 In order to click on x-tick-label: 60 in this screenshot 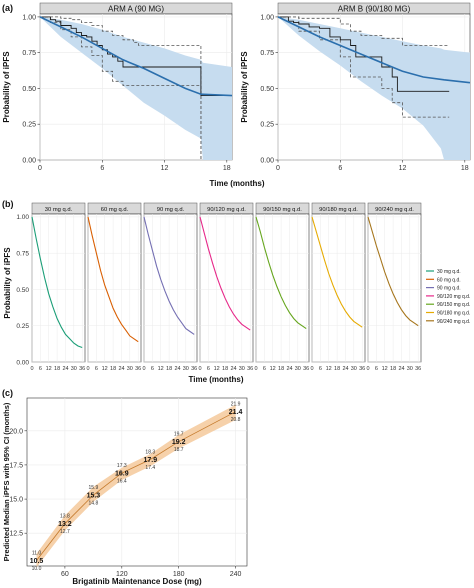, I will do `click(65, 574)`.